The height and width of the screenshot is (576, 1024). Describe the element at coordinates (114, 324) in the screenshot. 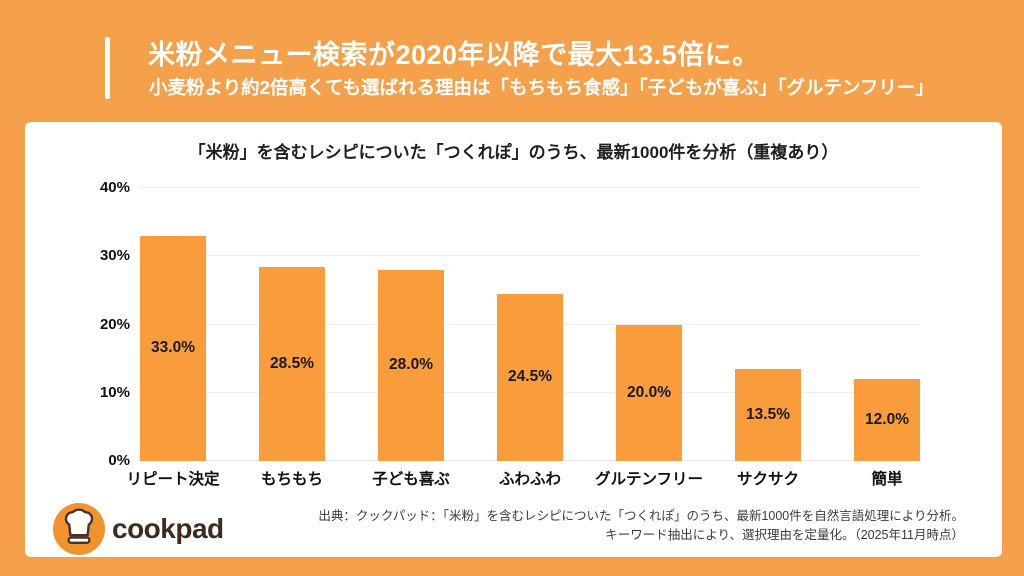

I see `y-axis-tick-label: 20%` at that location.